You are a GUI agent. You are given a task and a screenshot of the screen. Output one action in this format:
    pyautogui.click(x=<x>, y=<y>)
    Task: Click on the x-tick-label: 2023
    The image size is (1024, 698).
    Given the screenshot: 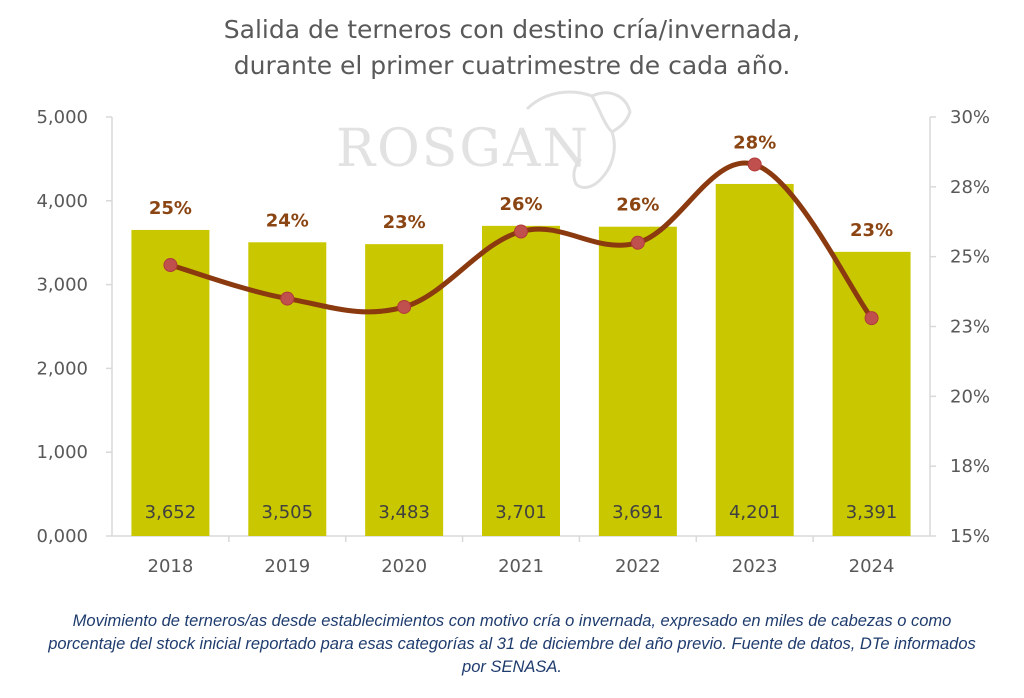 What is the action you would take?
    pyautogui.click(x=755, y=566)
    